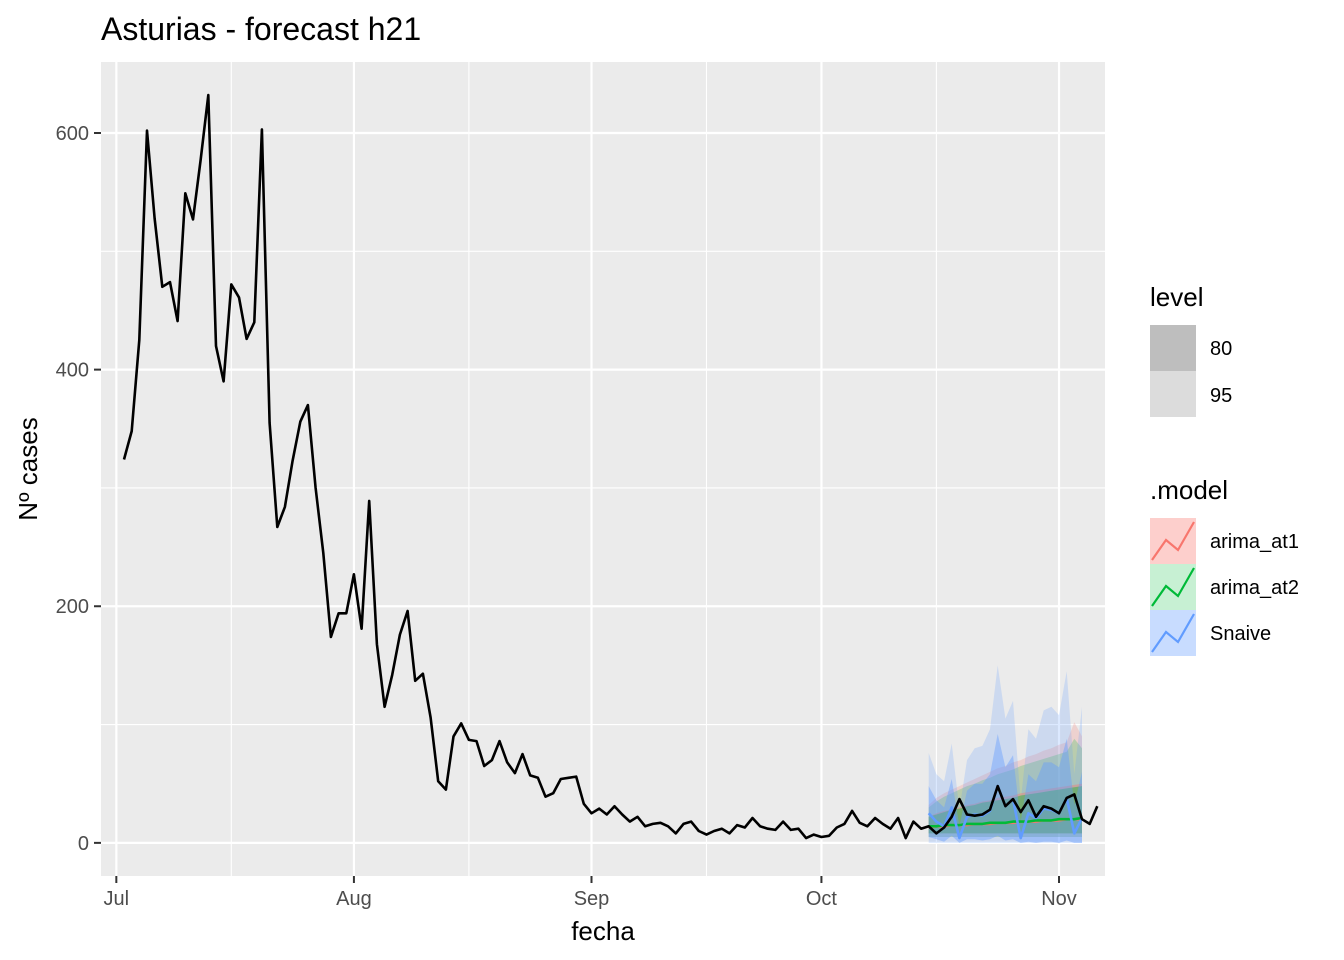 This screenshot has width=1344, height=960. What do you see at coordinates (603, 931) in the screenshot?
I see `x-axis-title: fecha` at bounding box center [603, 931].